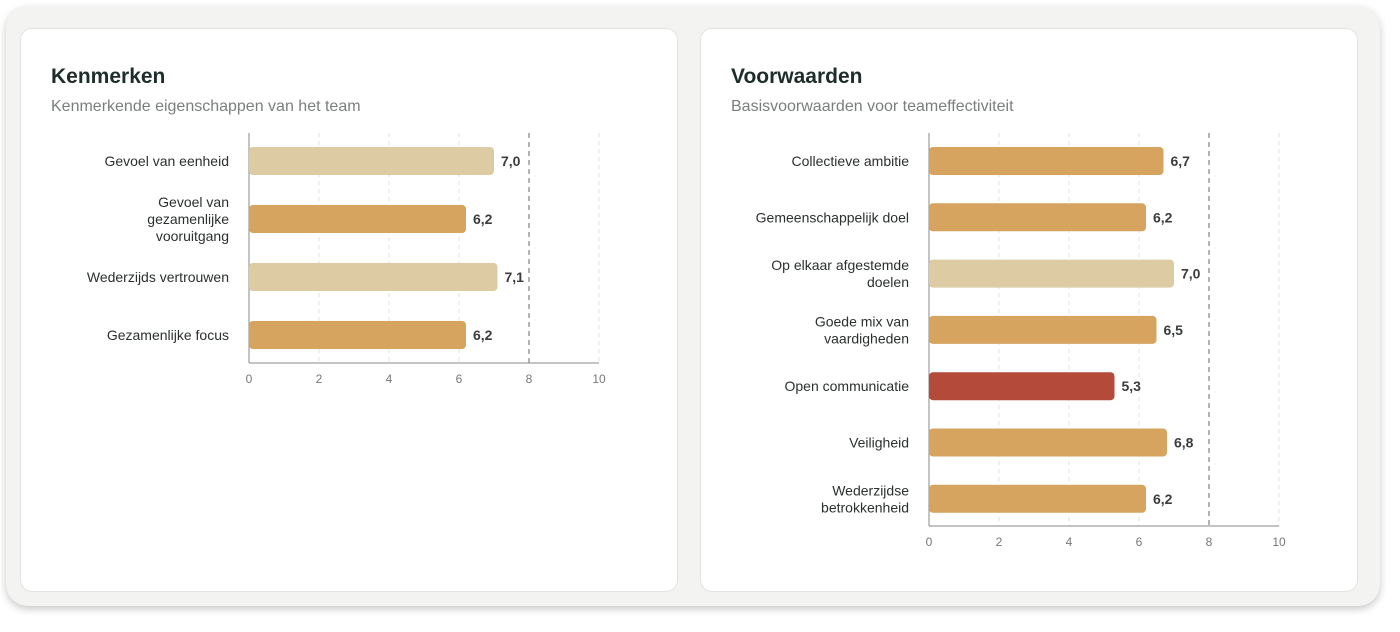 Image resolution: width=1400 pixels, height=632 pixels. What do you see at coordinates (851, 161) in the screenshot?
I see `category-label: Collectieve ambitie` at bounding box center [851, 161].